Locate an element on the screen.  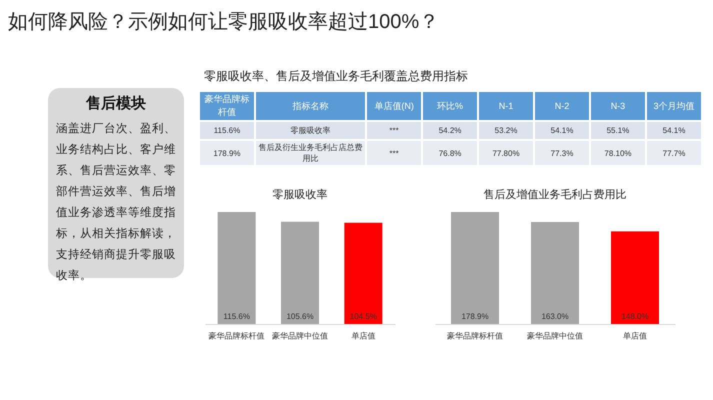
category-label: N-1 is located at coordinates (506, 106).